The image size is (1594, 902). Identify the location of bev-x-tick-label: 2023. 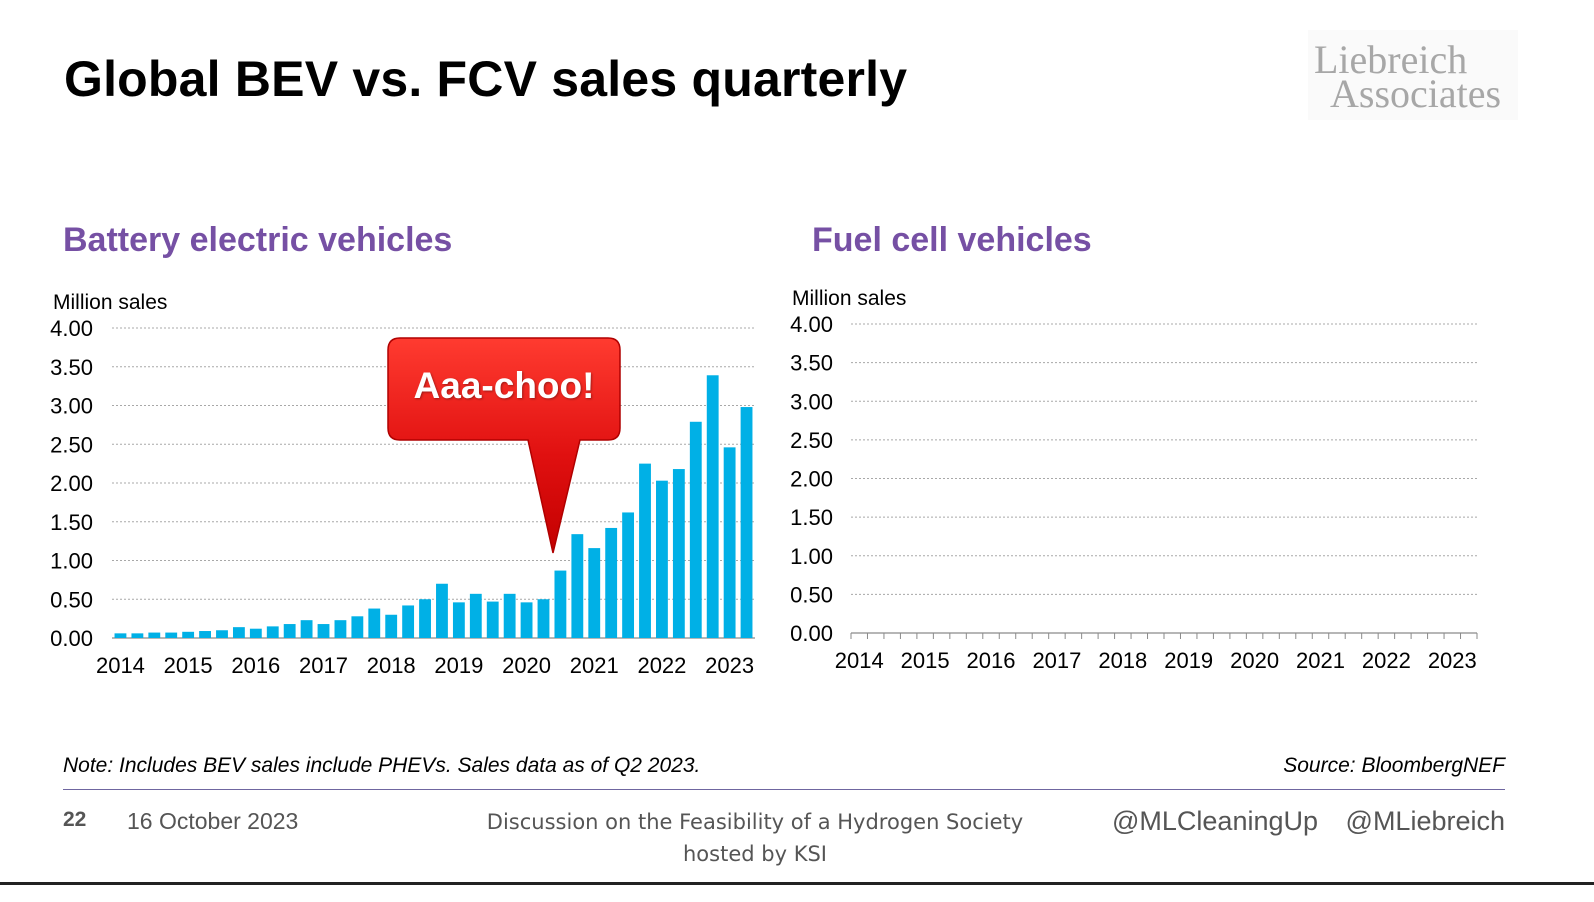
(729, 665).